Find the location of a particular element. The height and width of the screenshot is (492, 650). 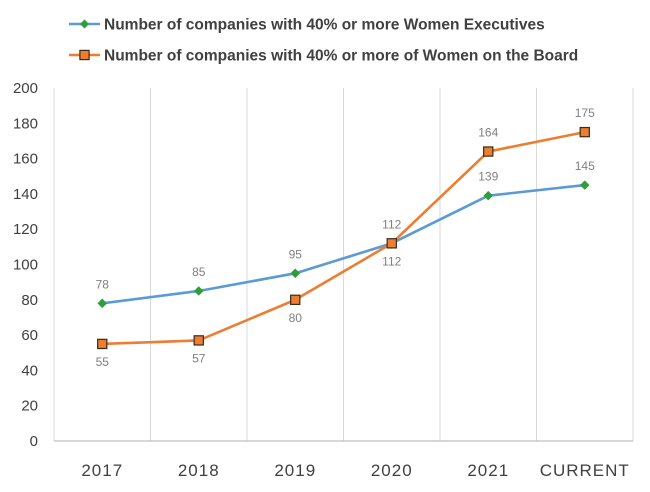

data-label: 139 is located at coordinates (488, 177).